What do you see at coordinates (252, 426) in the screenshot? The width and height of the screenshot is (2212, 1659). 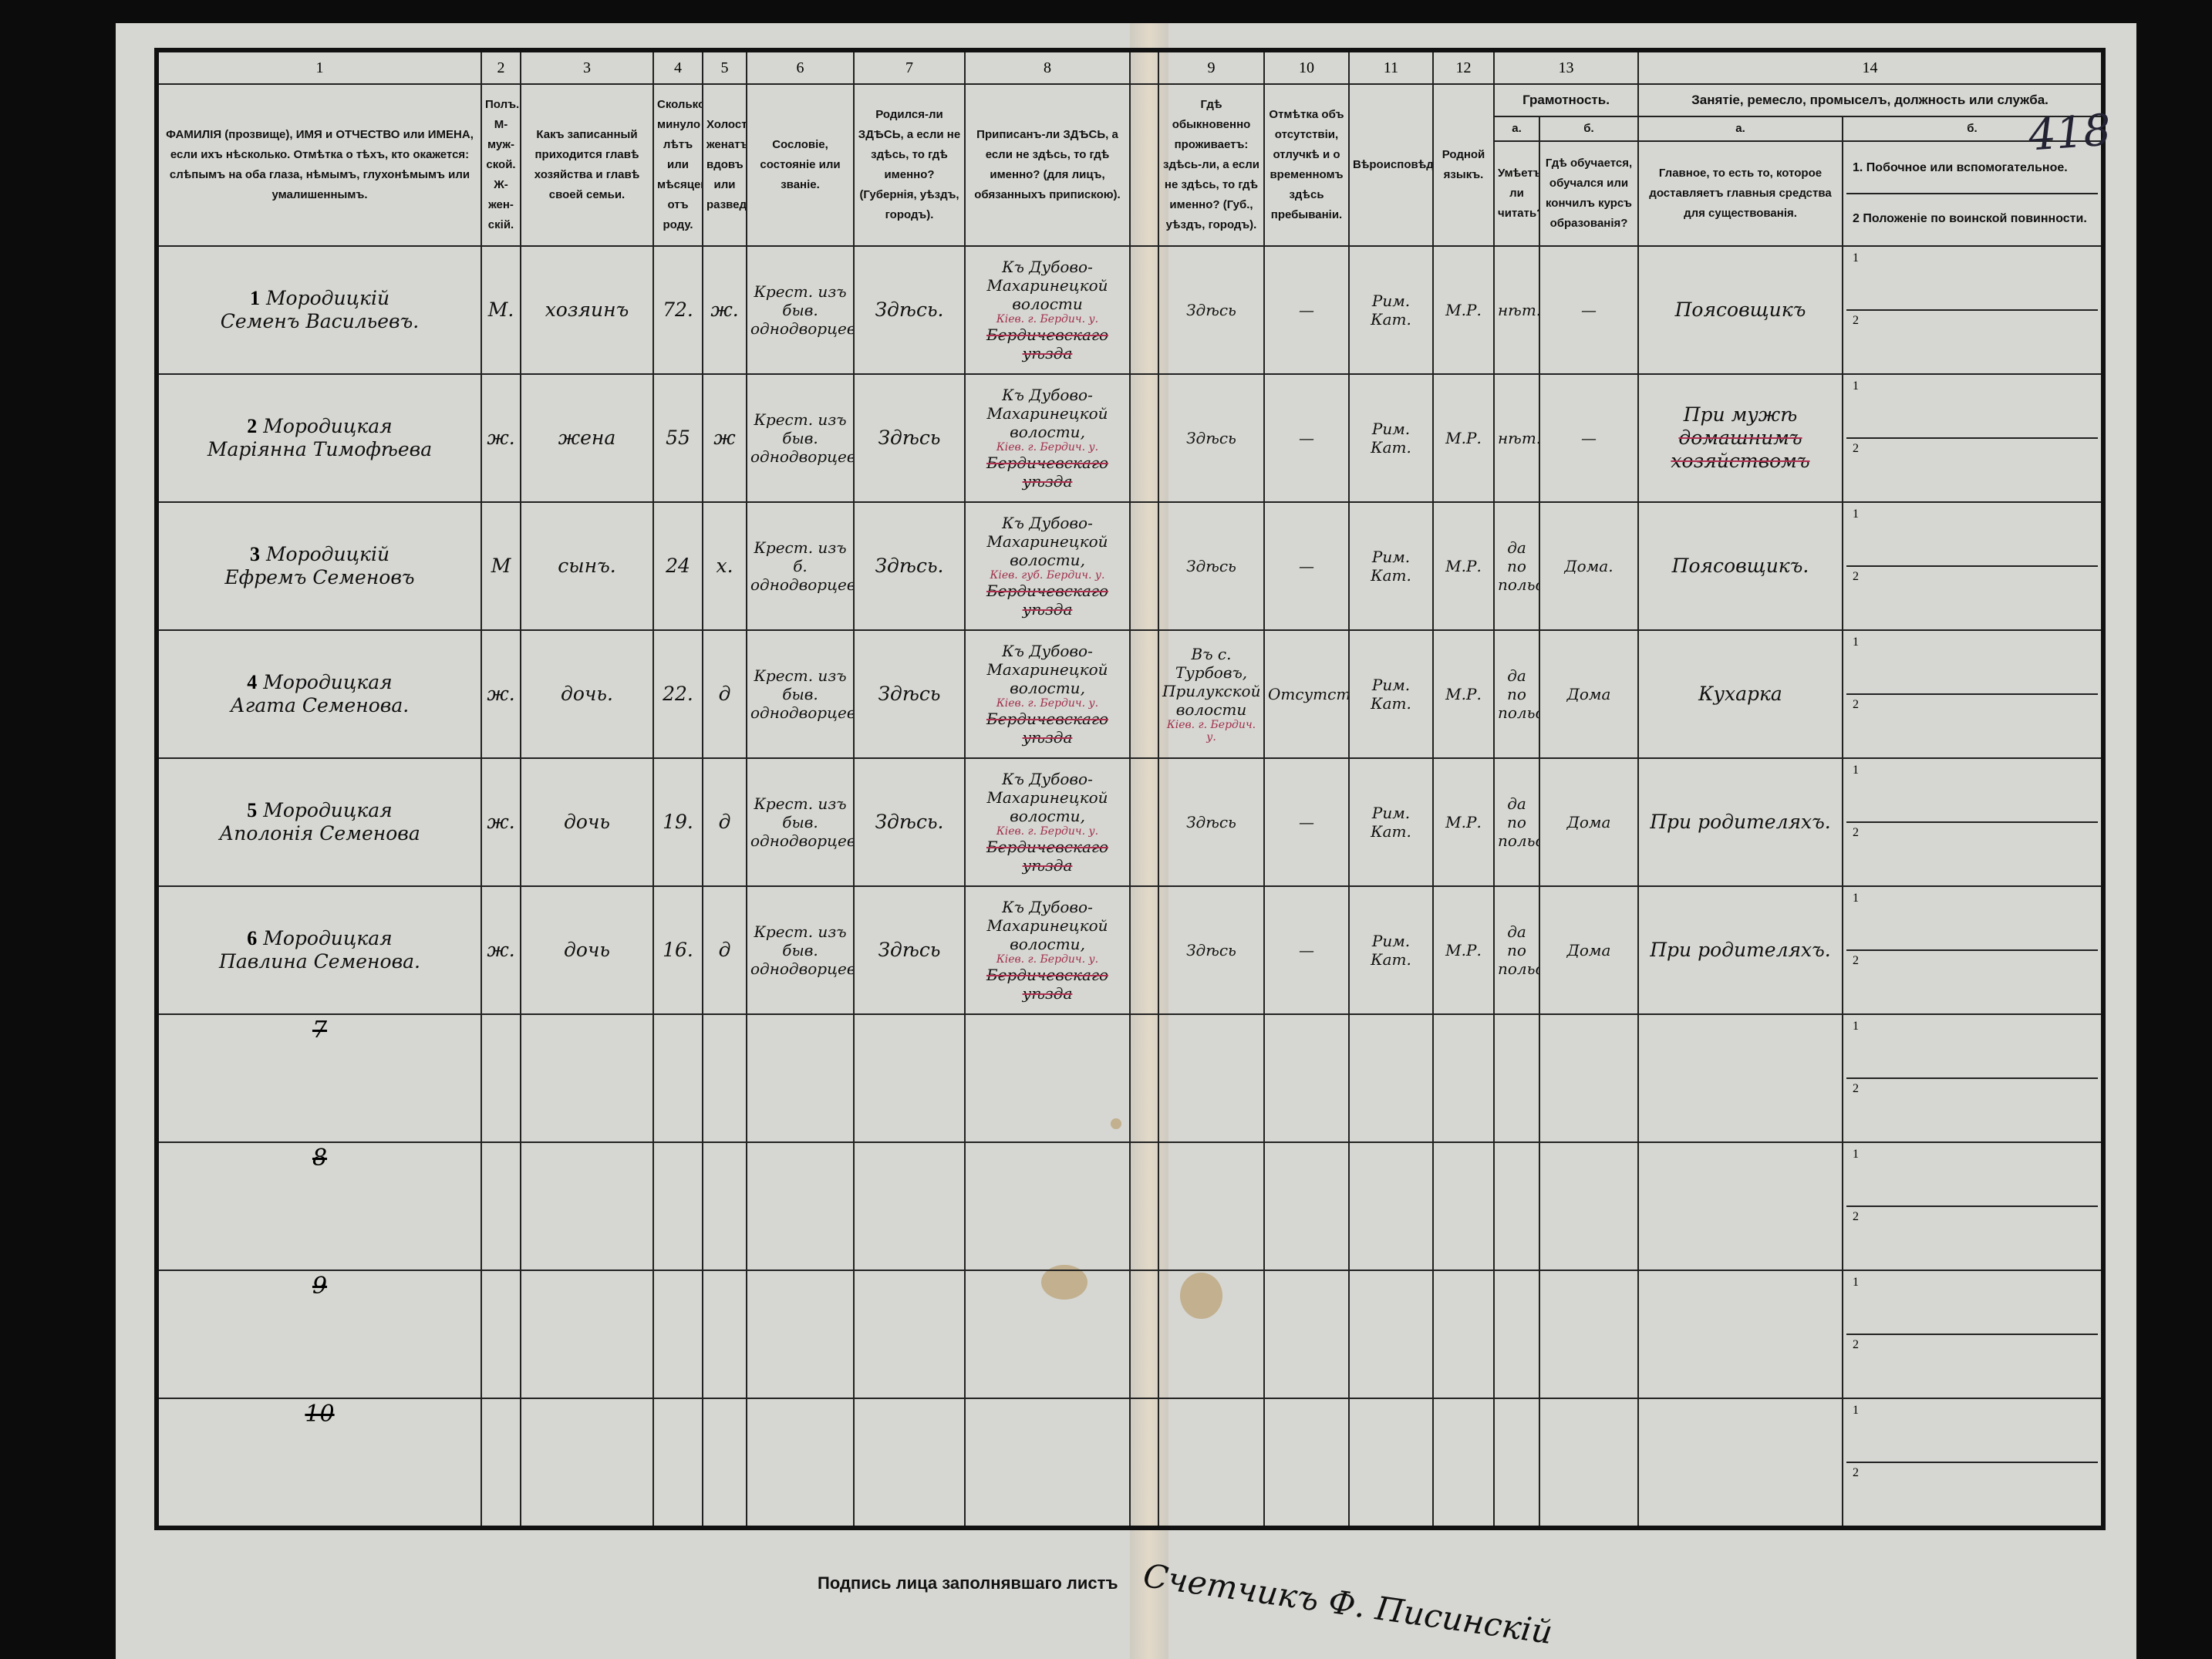 I see `row-number: 2` at bounding box center [252, 426].